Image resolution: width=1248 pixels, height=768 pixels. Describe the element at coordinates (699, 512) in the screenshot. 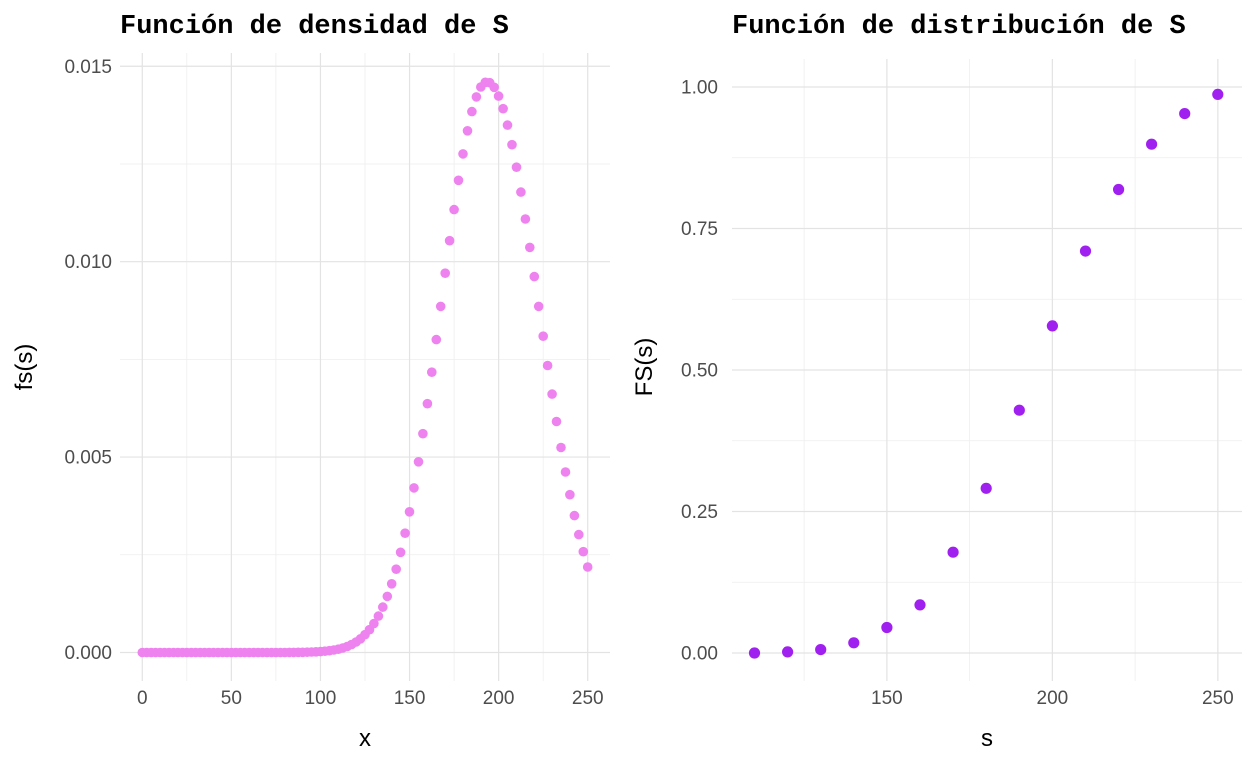

I see `y-axis-tick-label: 0.25` at that location.